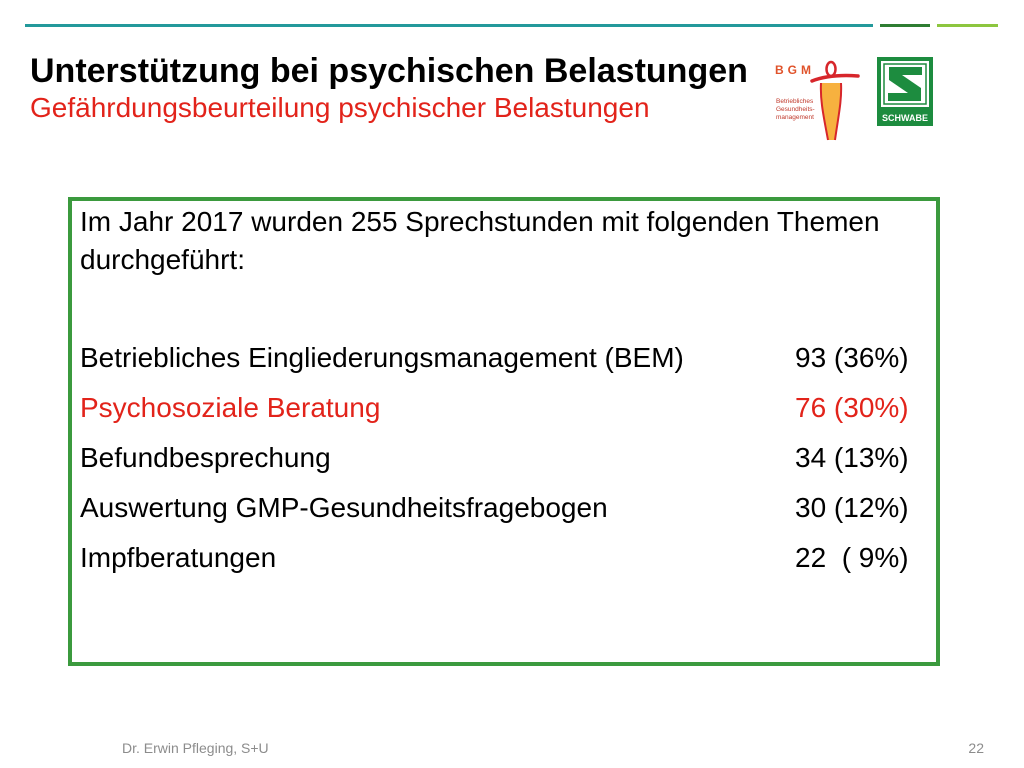  Describe the element at coordinates (967, 25) in the screenshot. I see `top-rule-light-green` at that location.